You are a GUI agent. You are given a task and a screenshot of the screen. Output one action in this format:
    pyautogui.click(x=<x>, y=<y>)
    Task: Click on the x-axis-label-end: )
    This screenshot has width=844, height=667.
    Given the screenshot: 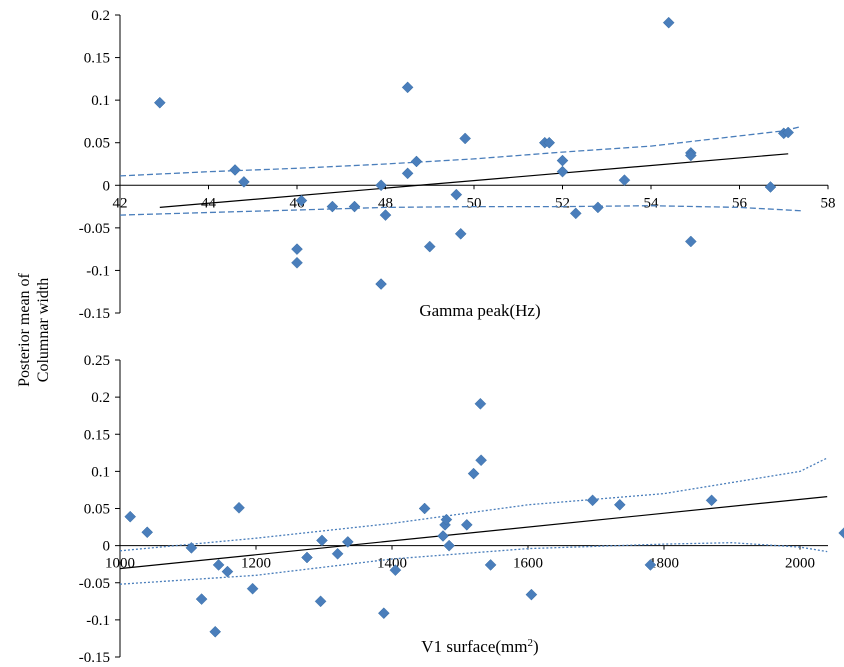 What is the action you would take?
    pyautogui.click(x=536, y=646)
    